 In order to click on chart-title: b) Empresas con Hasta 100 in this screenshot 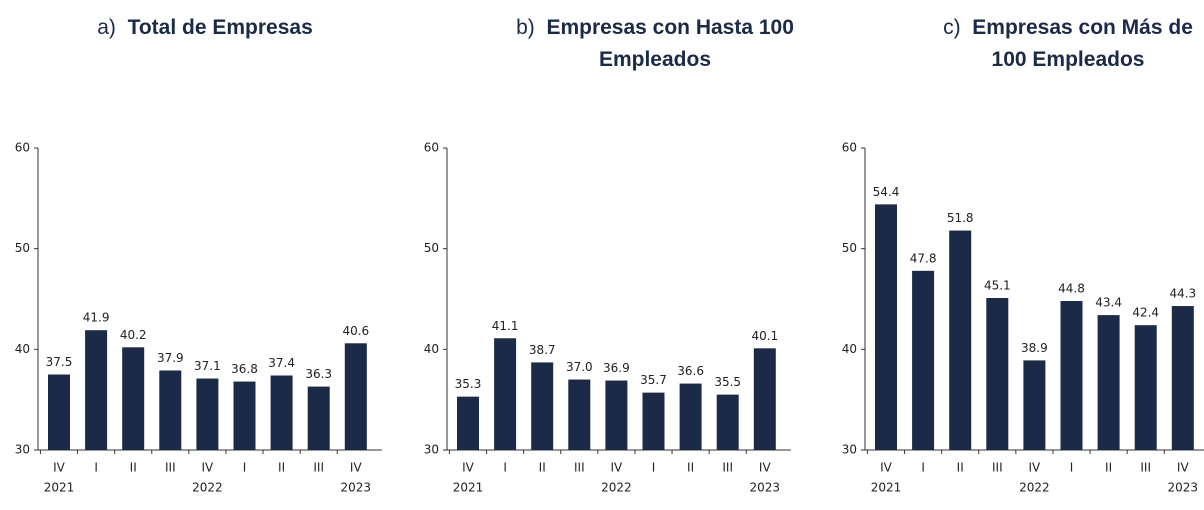, I will do `click(655, 27)`.